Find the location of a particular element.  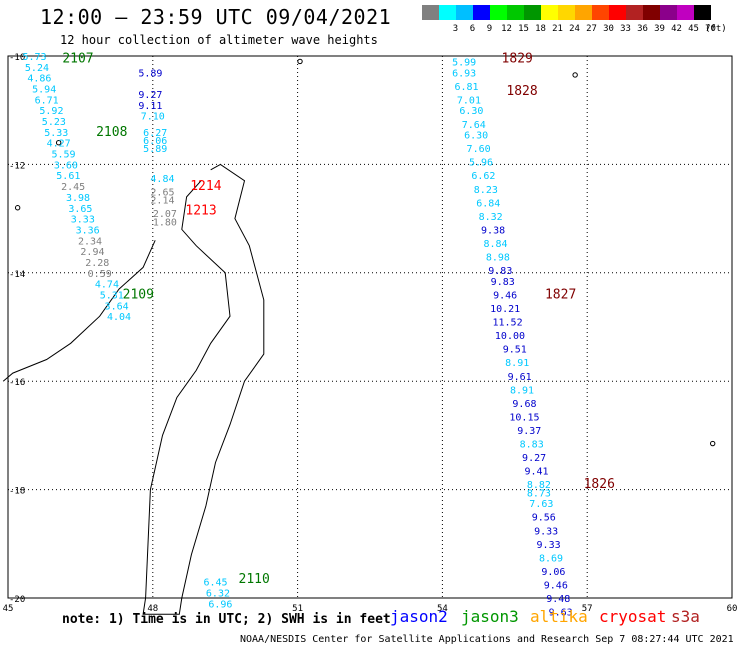

swh-observation: 6.62 is located at coordinates (483, 176).